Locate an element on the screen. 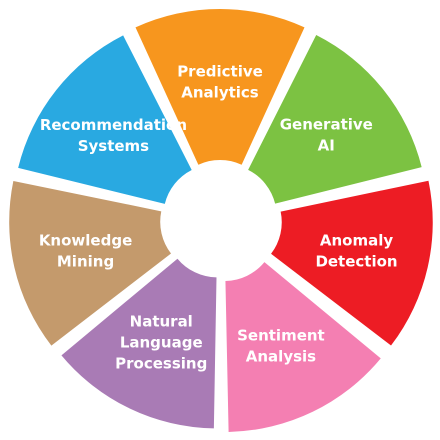 The width and height of the screenshot is (440, 440). segment-predictive-analytics is located at coordinates (220, 86).